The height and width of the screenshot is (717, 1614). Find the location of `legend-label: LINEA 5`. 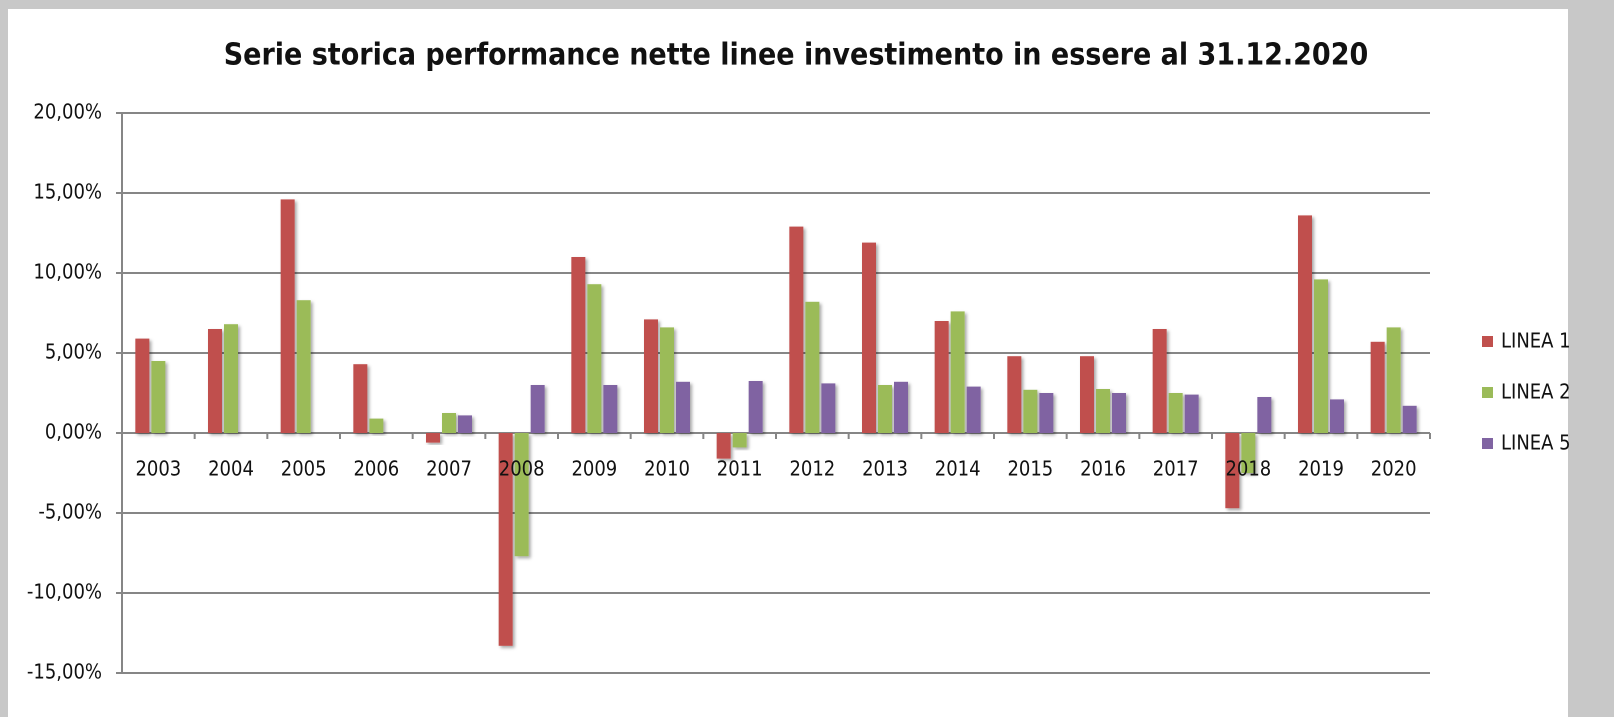

legend-label: LINEA 5 is located at coordinates (1536, 443).